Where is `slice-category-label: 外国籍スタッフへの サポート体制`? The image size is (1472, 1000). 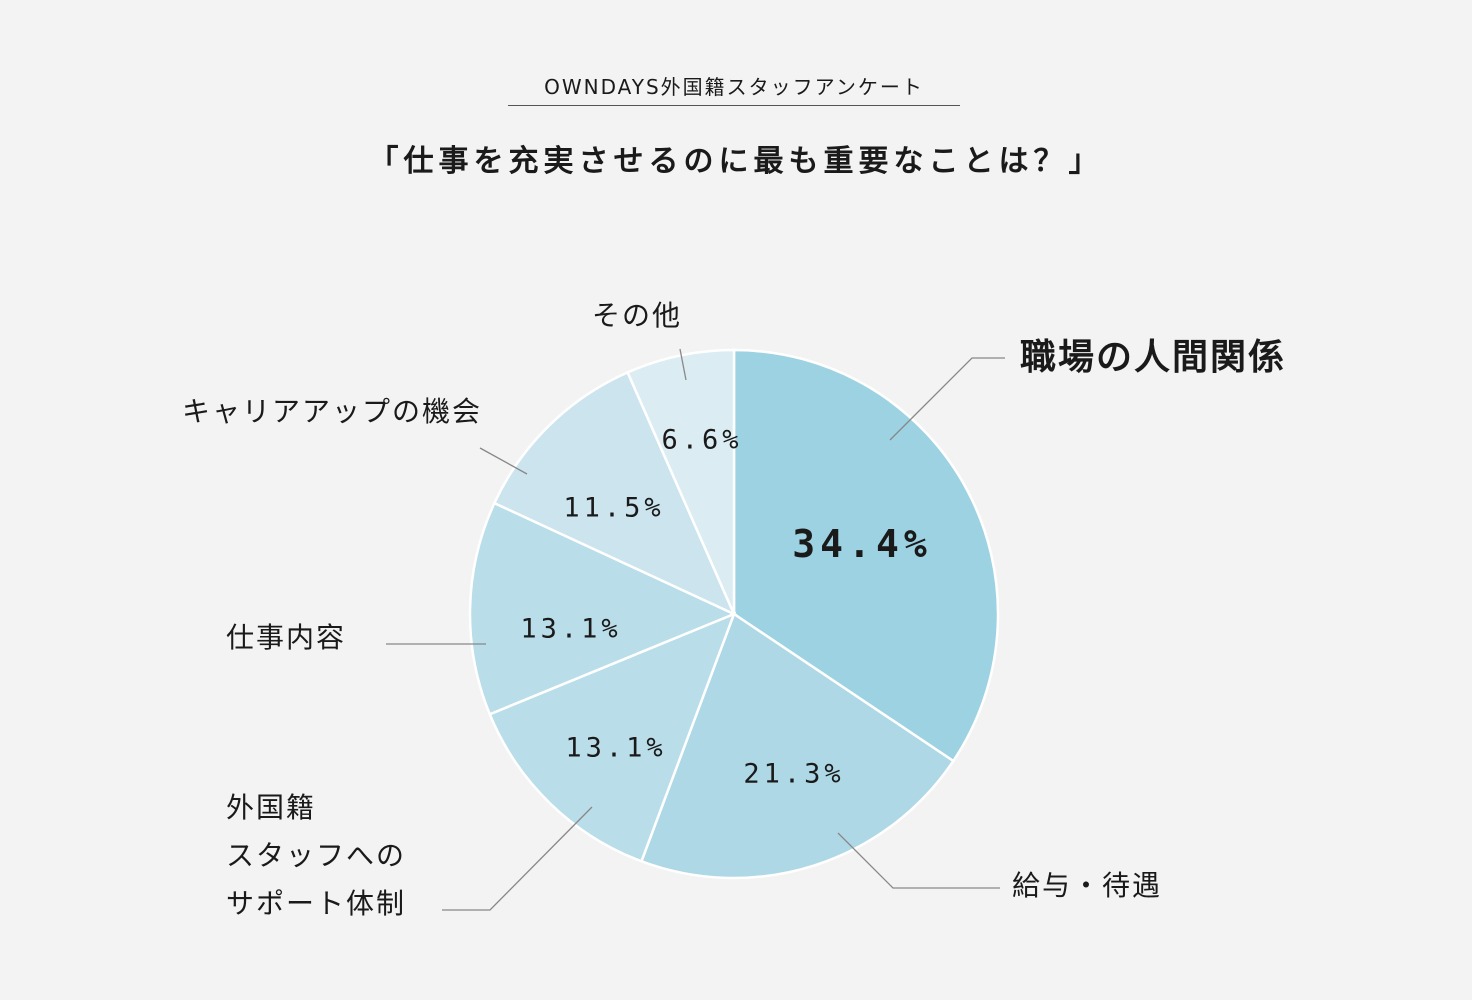
slice-category-label: 外国籍スタッフへの サポート体制 is located at coordinates (316, 856).